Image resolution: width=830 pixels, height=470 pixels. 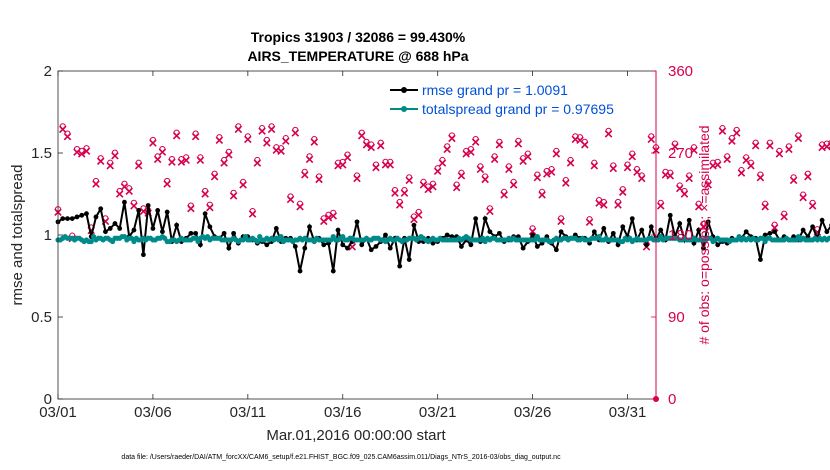 What do you see at coordinates (48, 399) in the screenshot?
I see `y-left-tick-label: 0` at bounding box center [48, 399].